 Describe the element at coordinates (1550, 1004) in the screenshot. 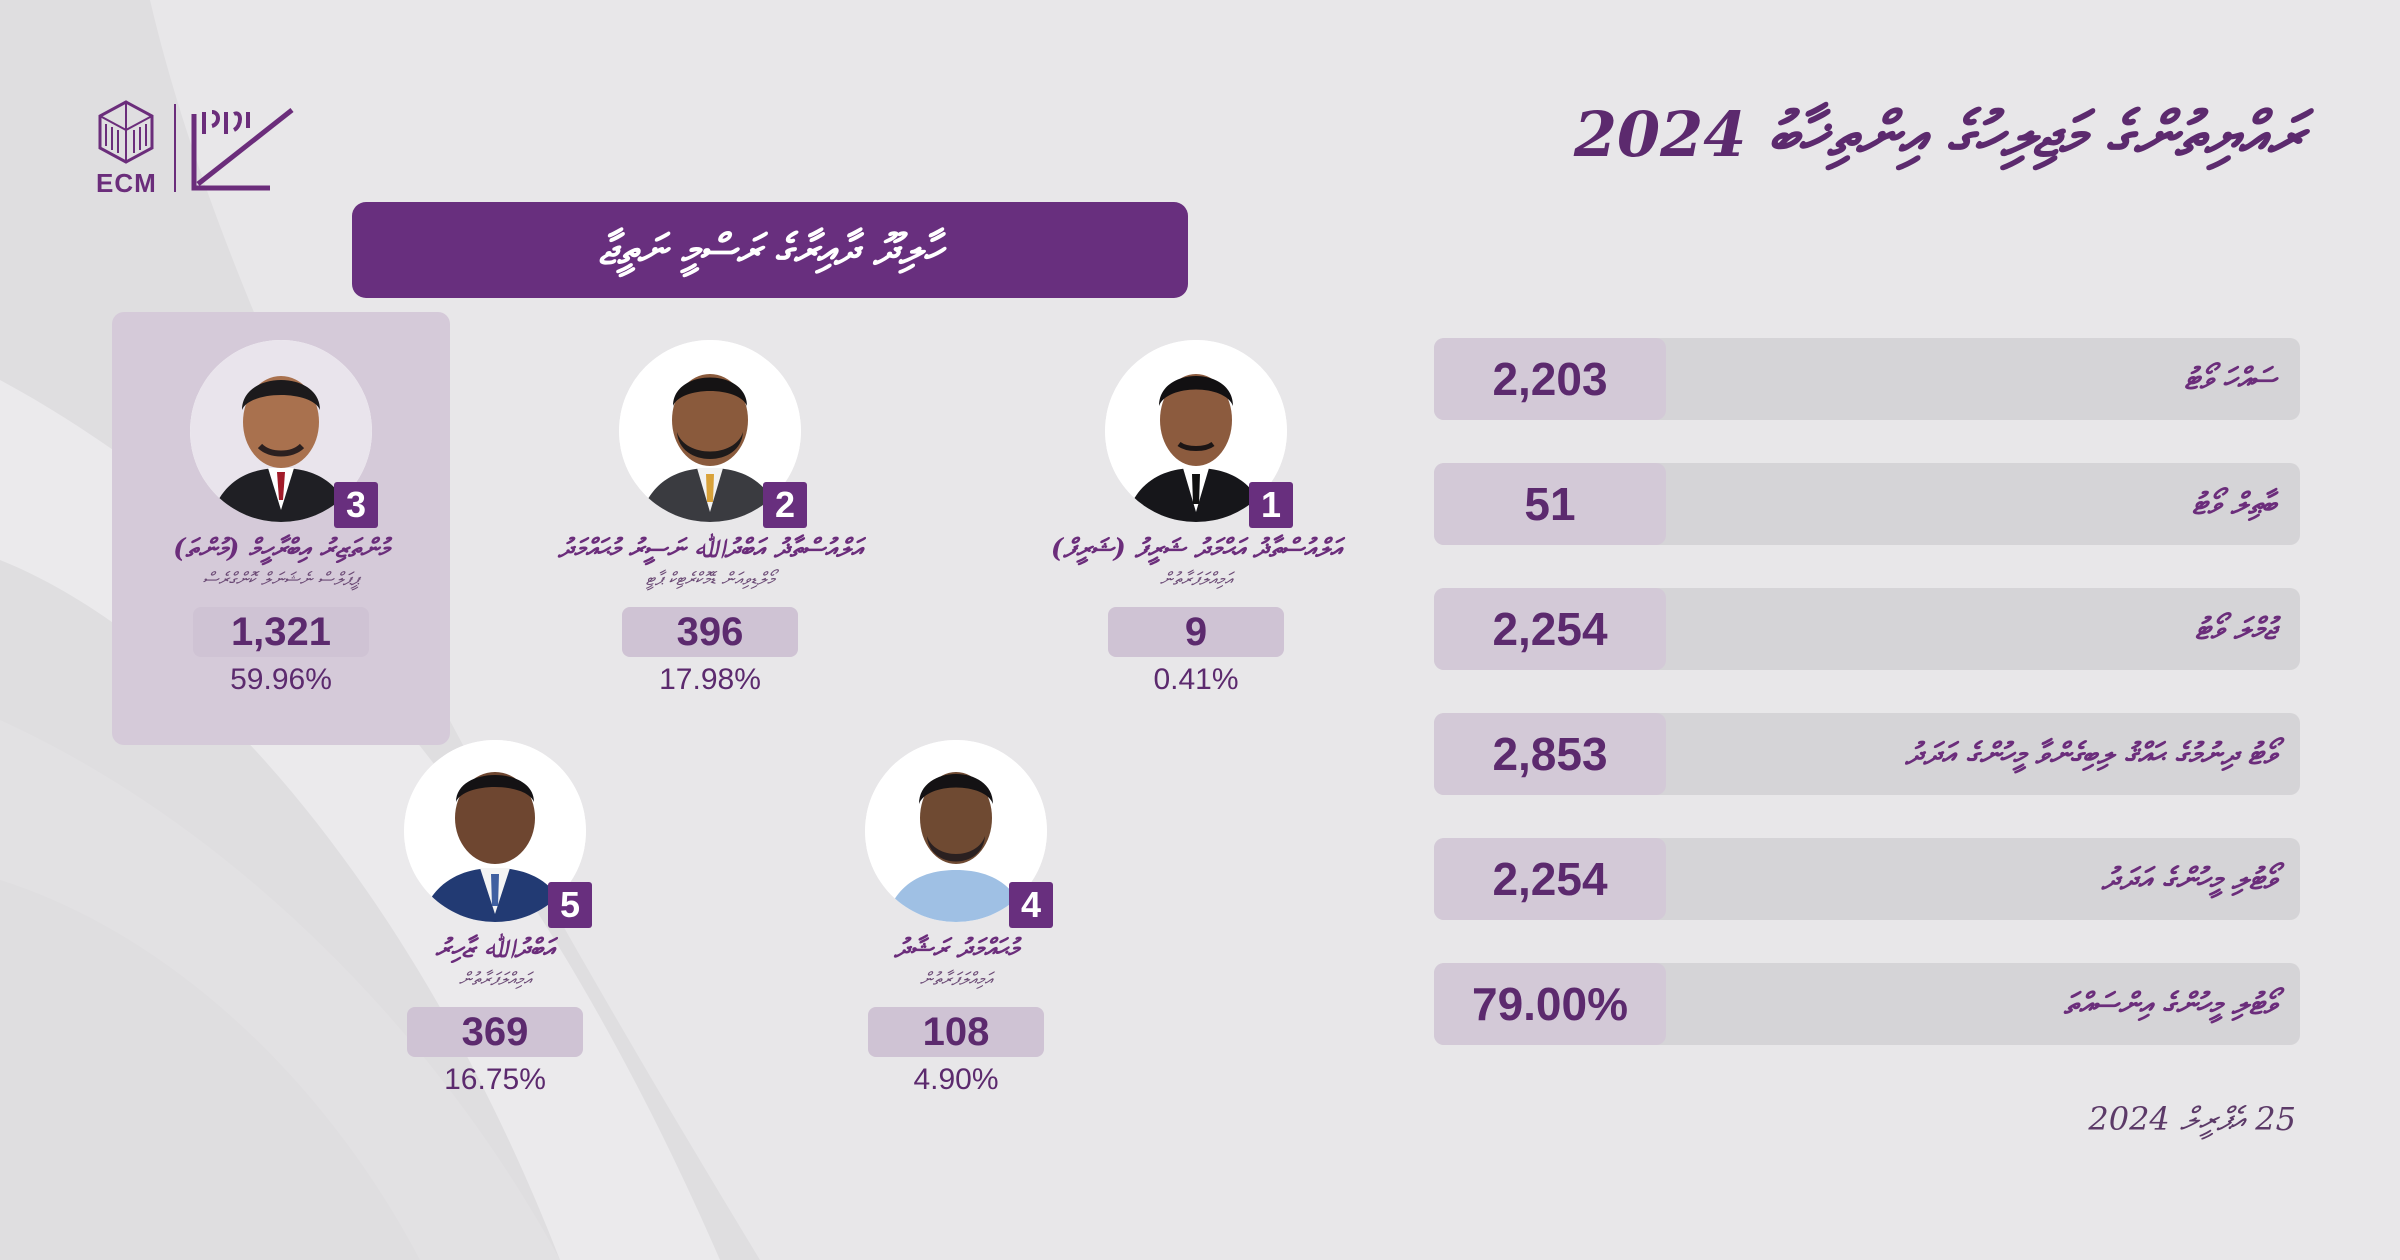

I see `stat-value: 79.00%` at that location.